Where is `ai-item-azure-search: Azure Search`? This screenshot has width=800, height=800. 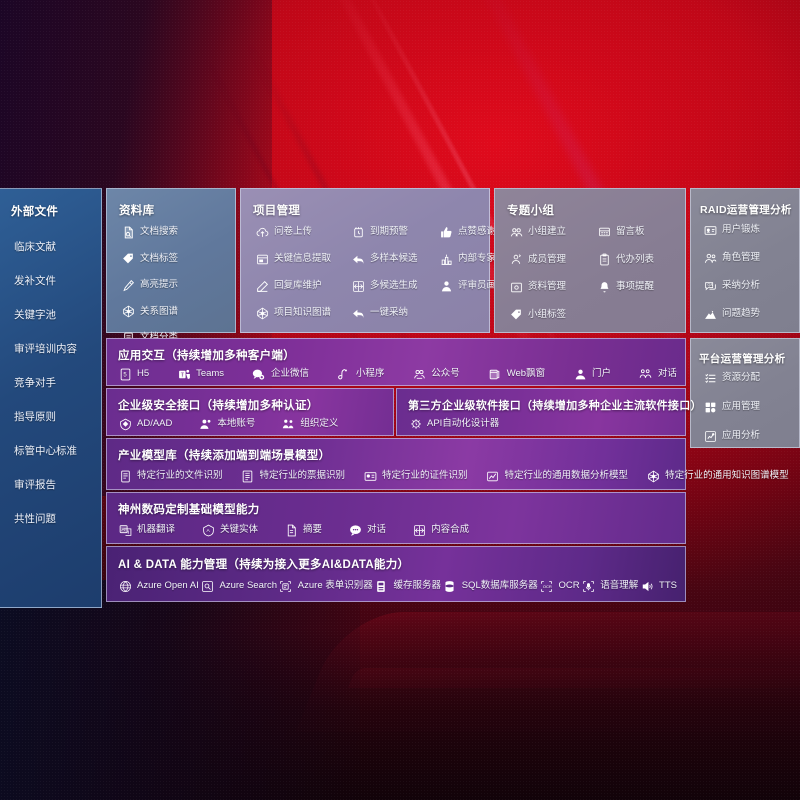 ai-item-azure-search: Azure Search is located at coordinates (239, 586).